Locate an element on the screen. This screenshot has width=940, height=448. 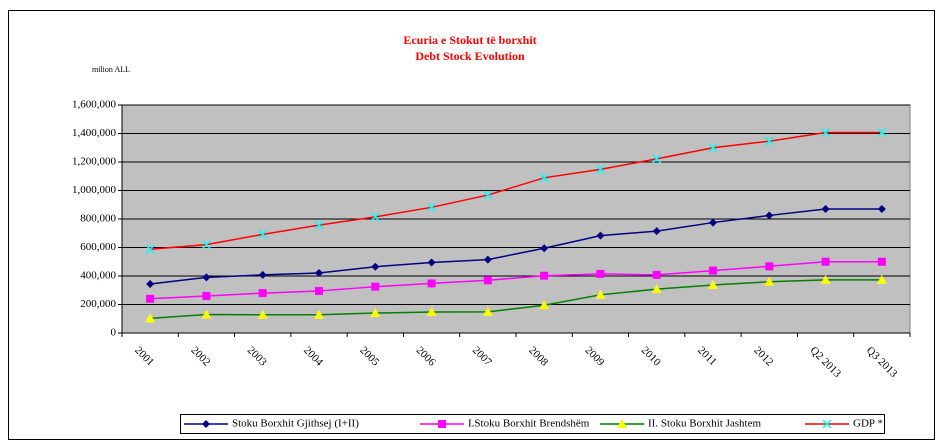
y-tick-label: 200,000 is located at coordinates (98, 304).